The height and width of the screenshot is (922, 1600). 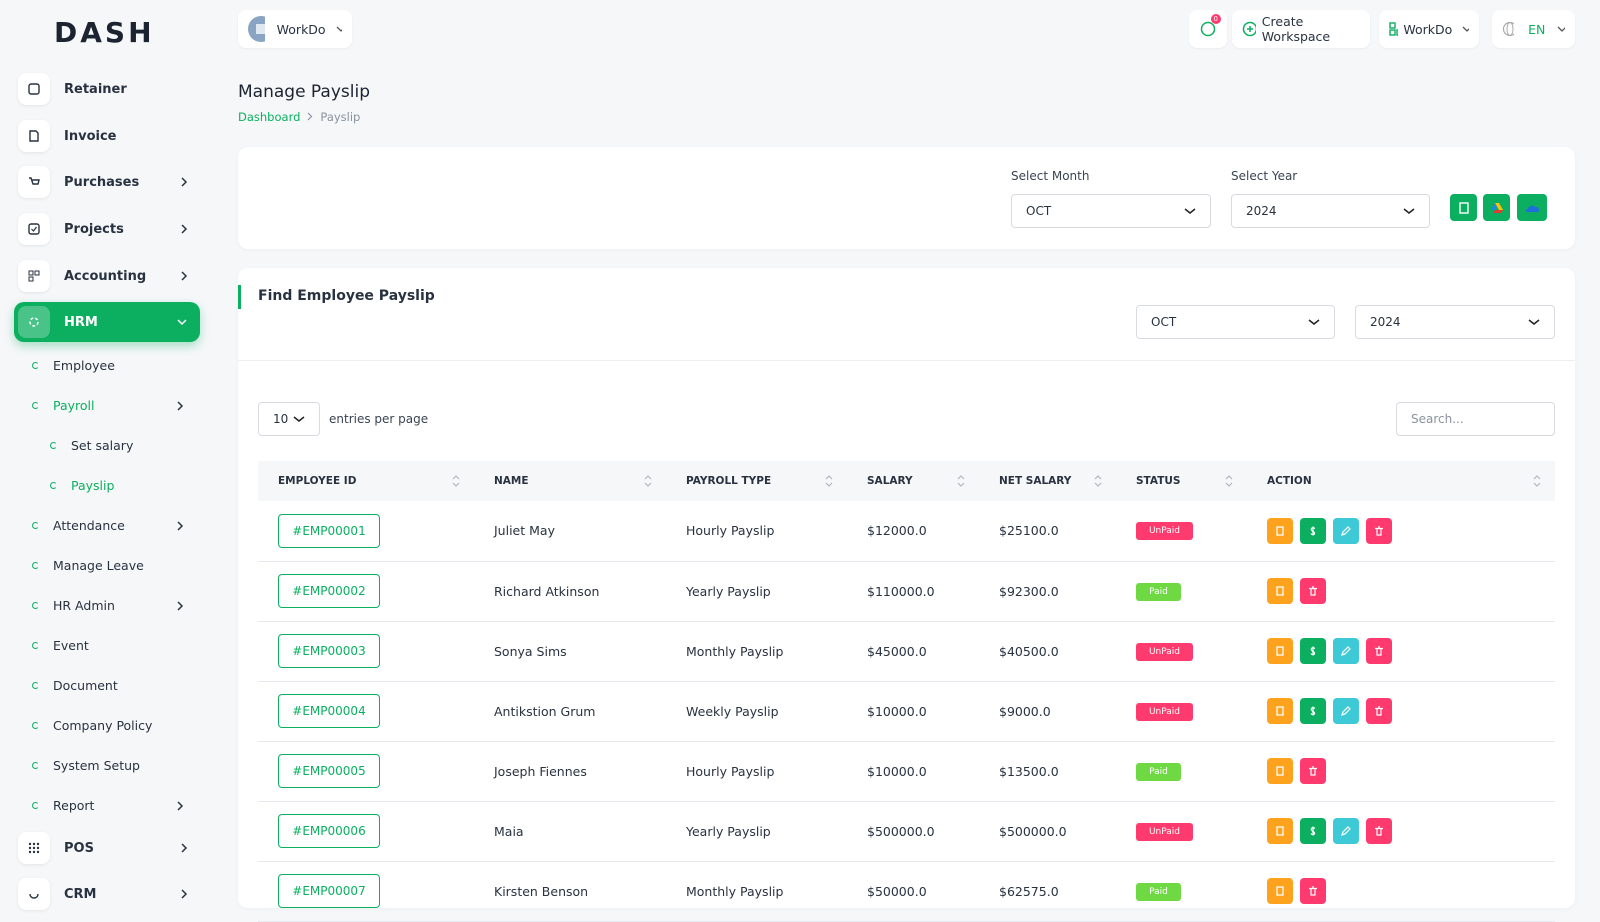 I want to click on cell: $12000.0, so click(x=913, y=531).